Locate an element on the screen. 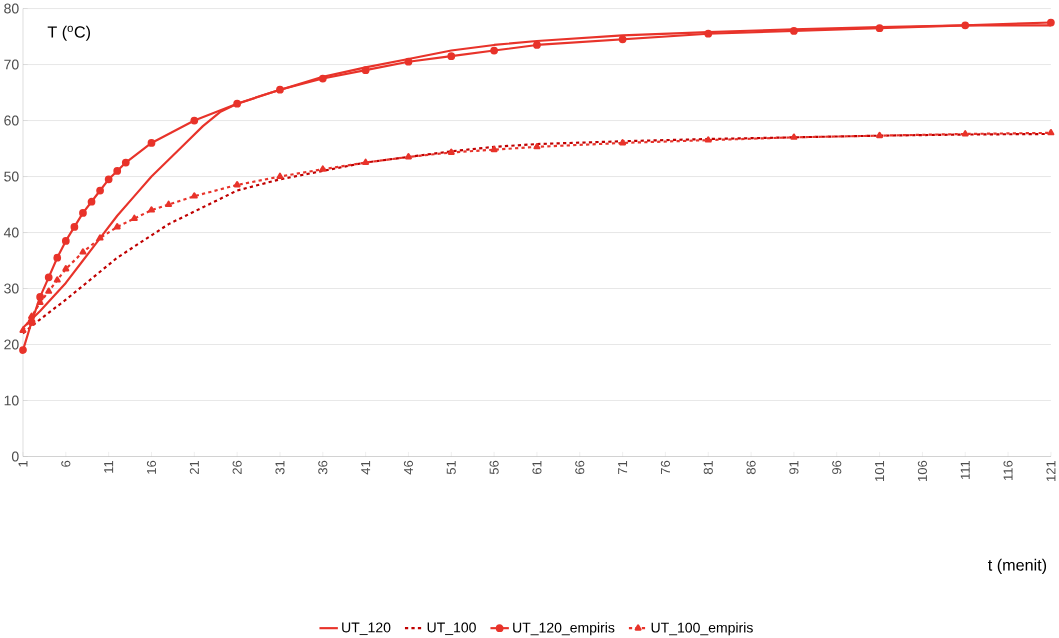  x-tick-label: 56 is located at coordinates (494, 467).